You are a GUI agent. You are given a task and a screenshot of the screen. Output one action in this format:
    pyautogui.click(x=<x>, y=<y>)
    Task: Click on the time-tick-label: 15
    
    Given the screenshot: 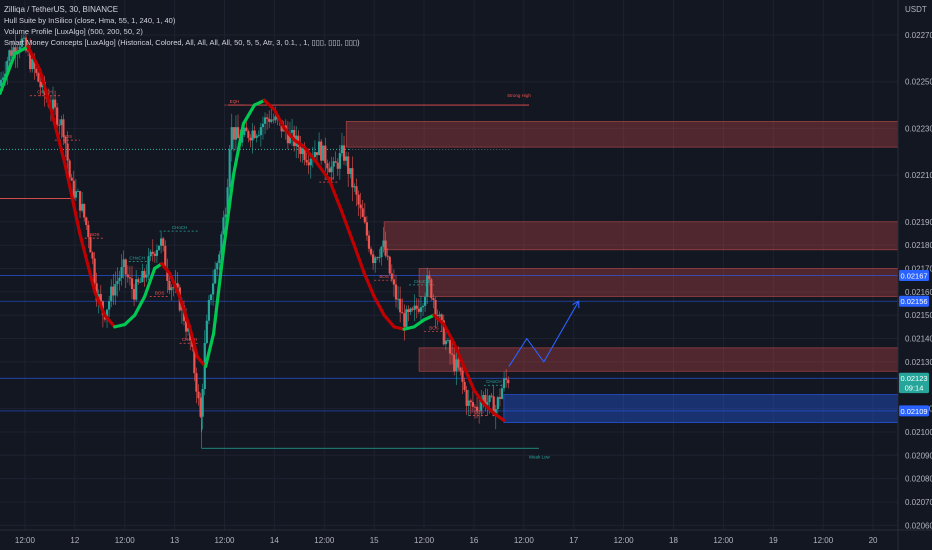 What is the action you would take?
    pyautogui.click(x=374, y=540)
    